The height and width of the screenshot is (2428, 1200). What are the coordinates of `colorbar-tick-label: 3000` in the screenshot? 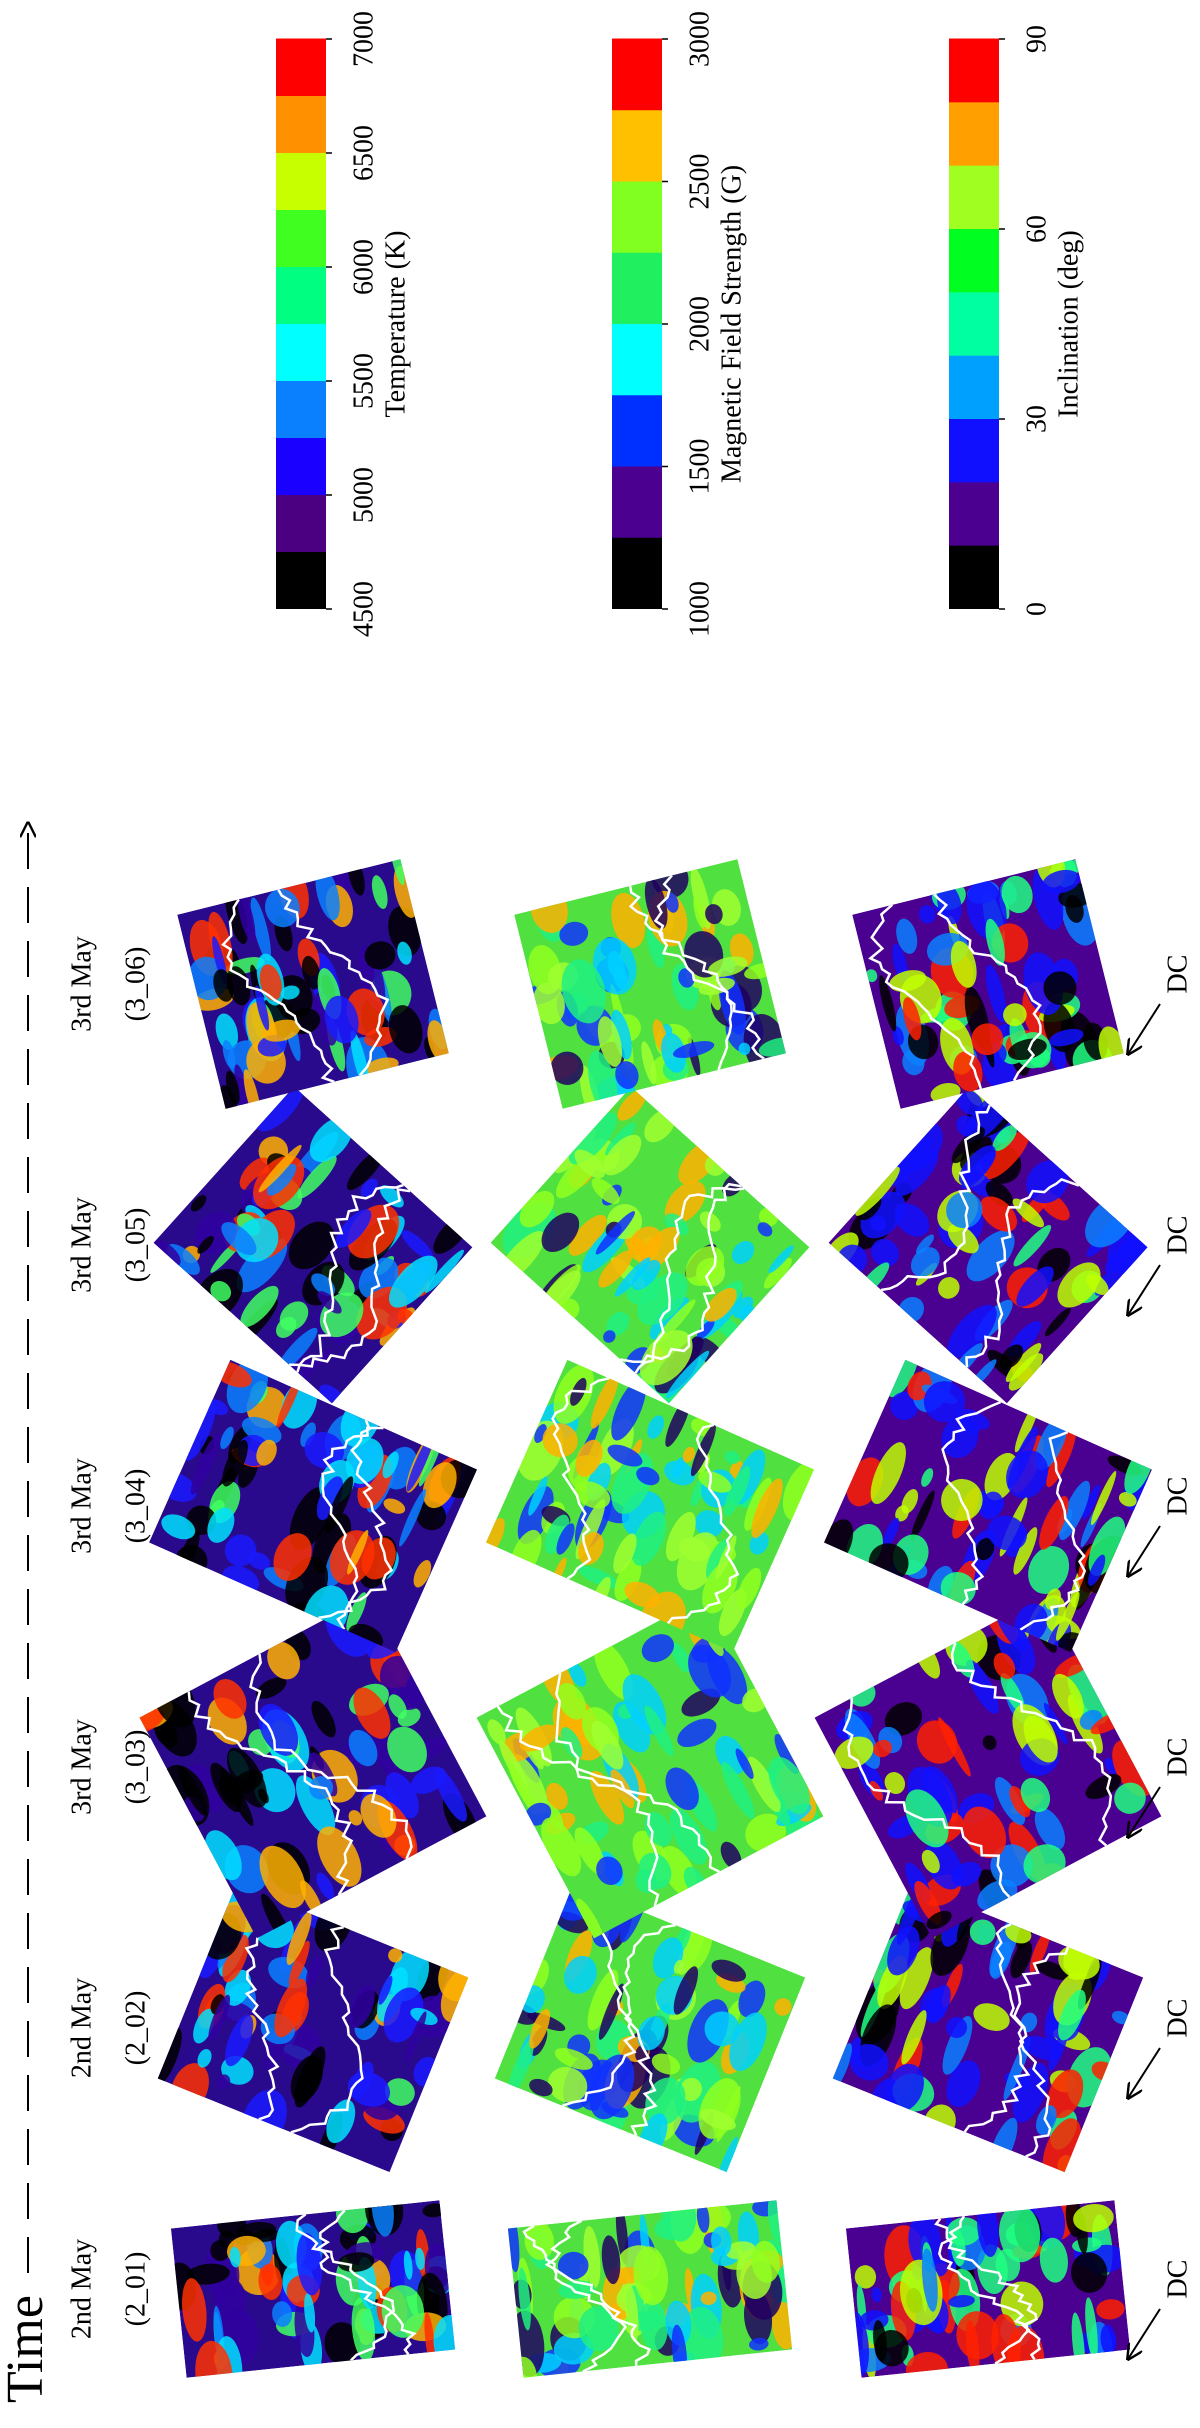 It's located at (699, 39).